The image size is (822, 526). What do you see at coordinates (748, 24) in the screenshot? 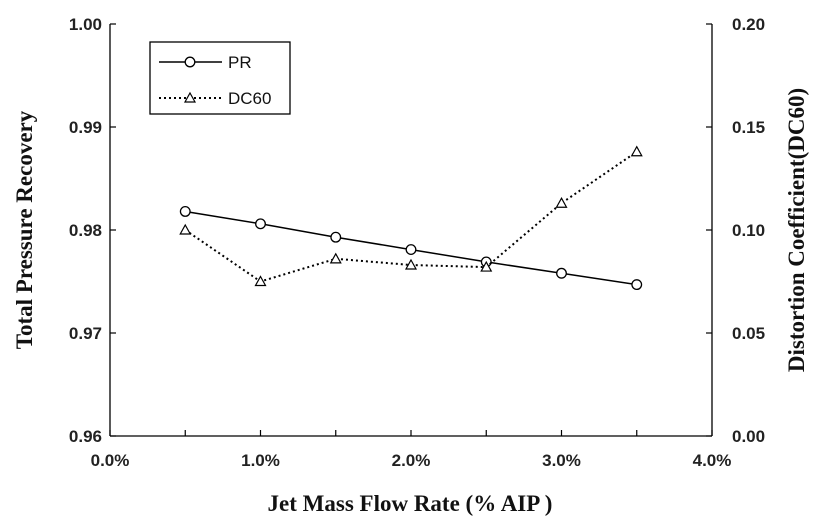
I see `y2-tick-label: 0.20` at bounding box center [748, 24].